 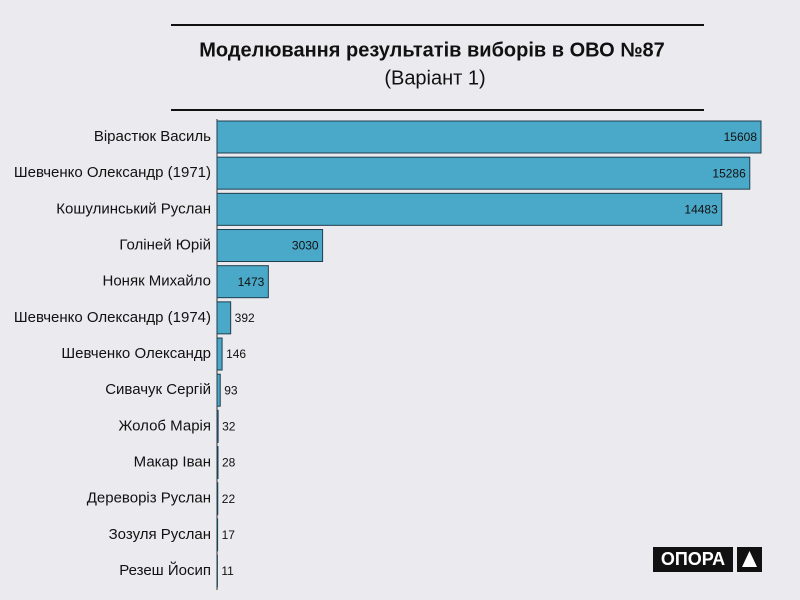 What do you see at coordinates (434, 78) in the screenshot?
I see `chart-subtitle: (Варіант 1)` at bounding box center [434, 78].